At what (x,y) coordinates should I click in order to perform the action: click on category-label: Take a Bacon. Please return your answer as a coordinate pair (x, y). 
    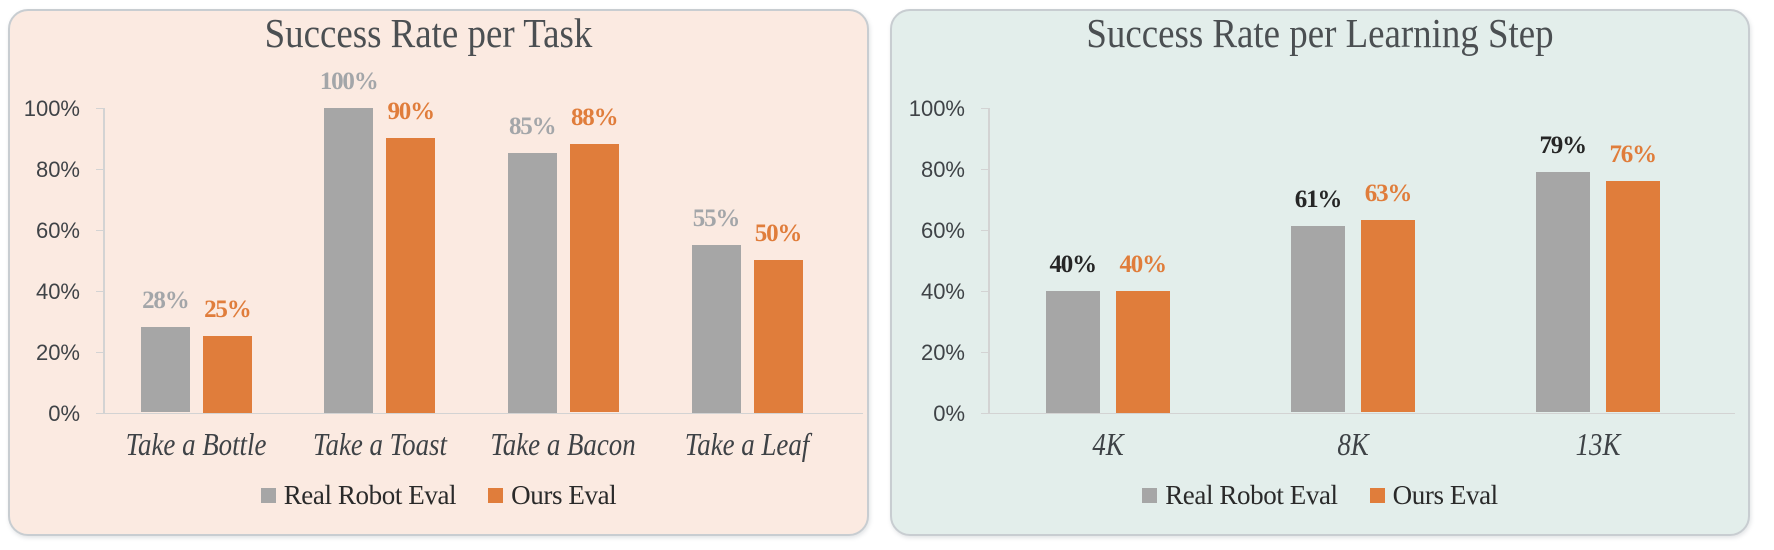
    Looking at the image, I should click on (563, 444).